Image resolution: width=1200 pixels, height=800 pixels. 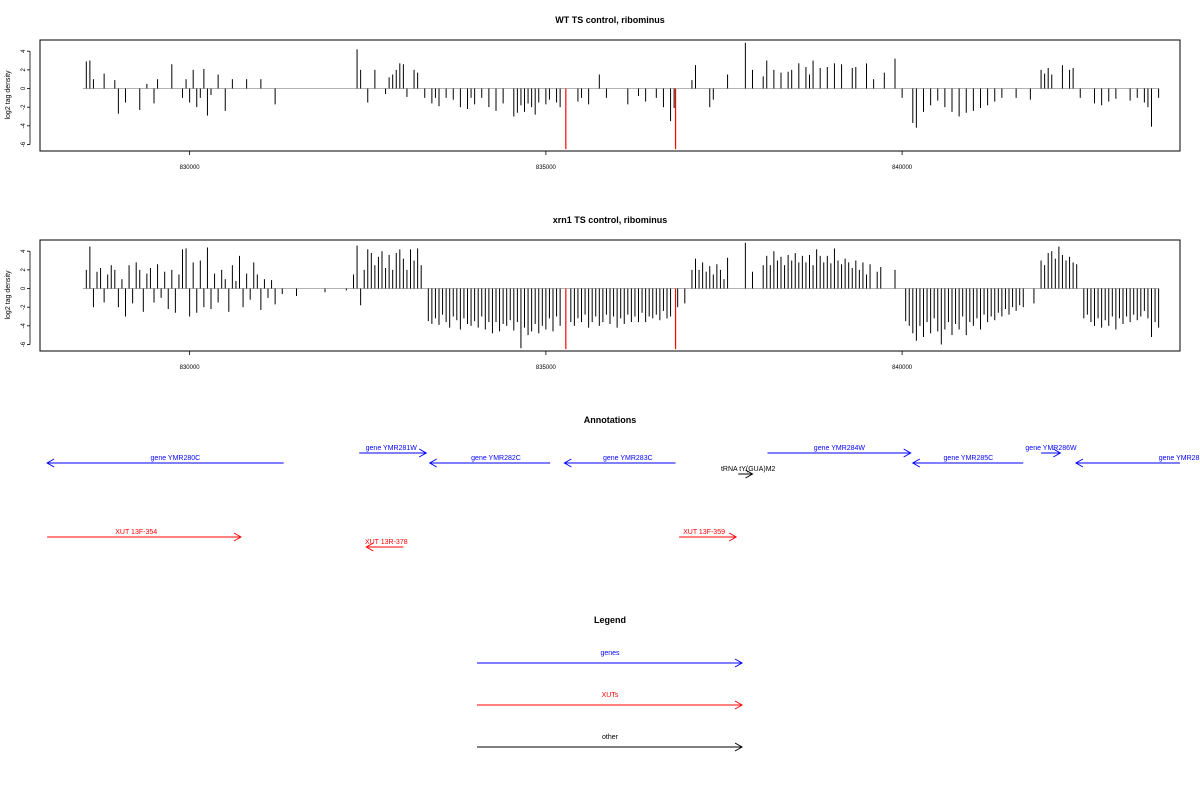 I want to click on annotation-feature: gene YMR282C, so click(x=489, y=461).